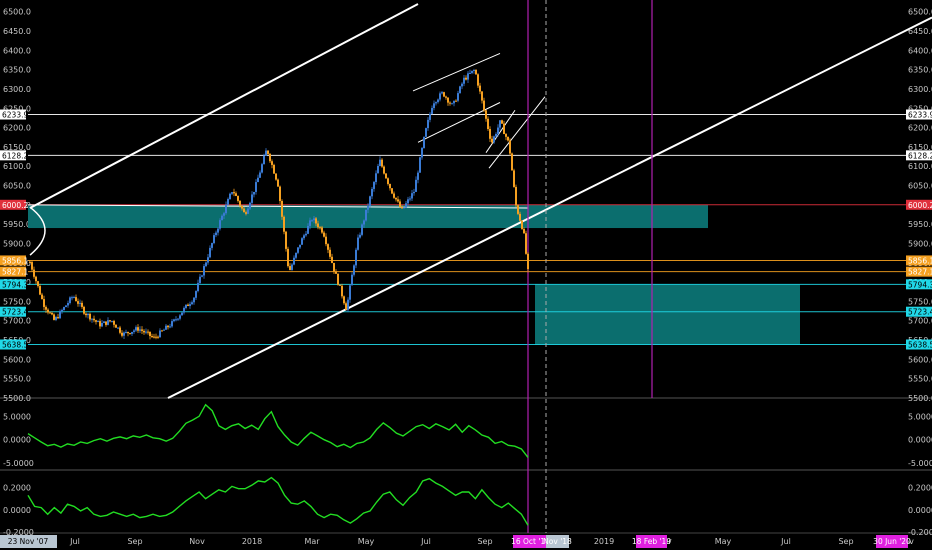  Describe the element at coordinates (920, 463) in the screenshot. I see `oscillator-1-y-tick-right: -5.0000` at that location.